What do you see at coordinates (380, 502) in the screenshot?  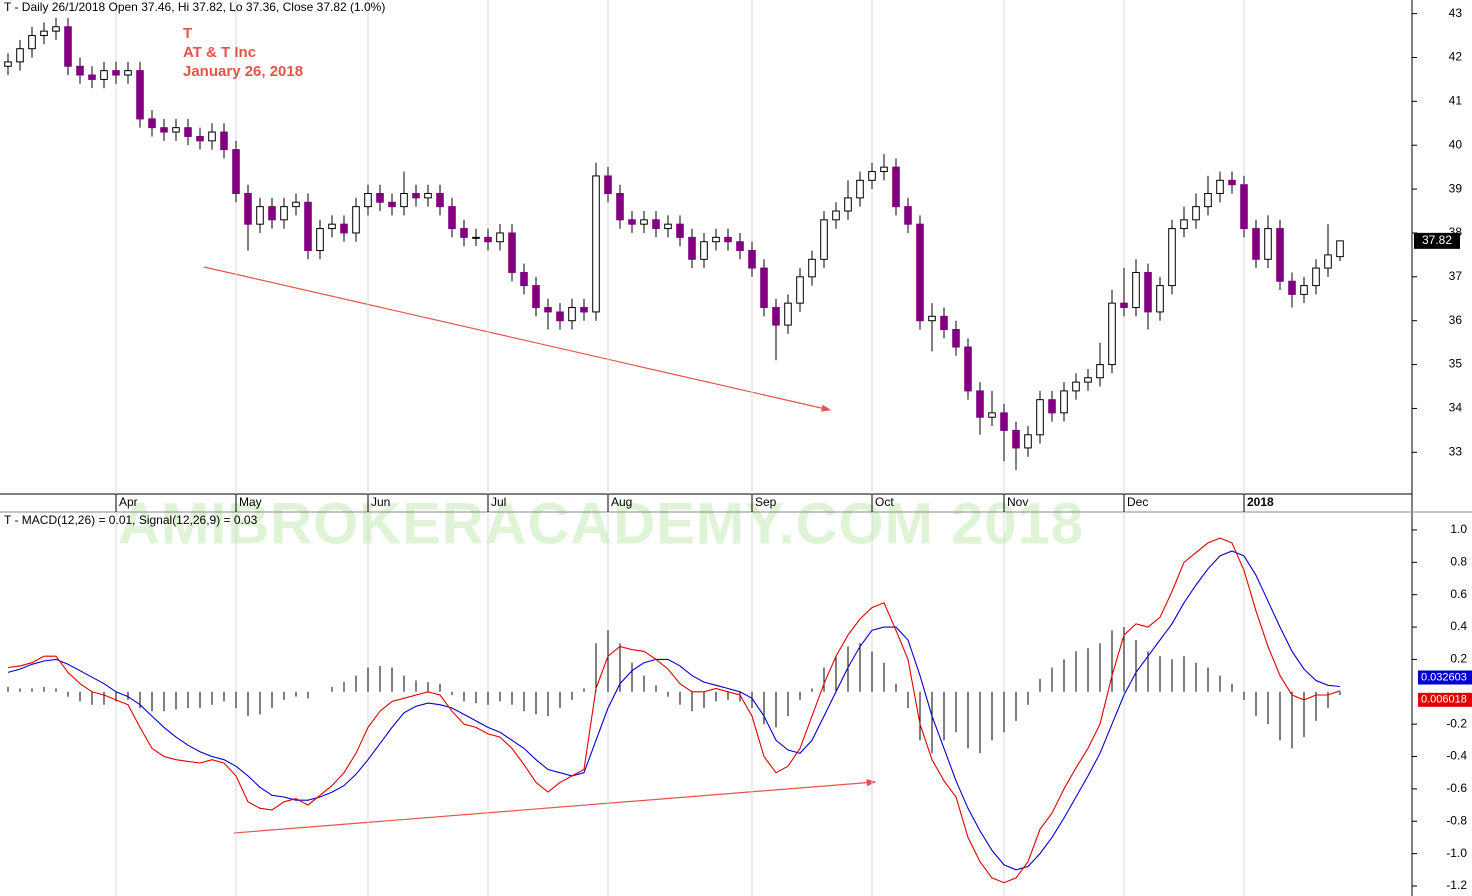 I see `x-tick-label: Jun` at bounding box center [380, 502].